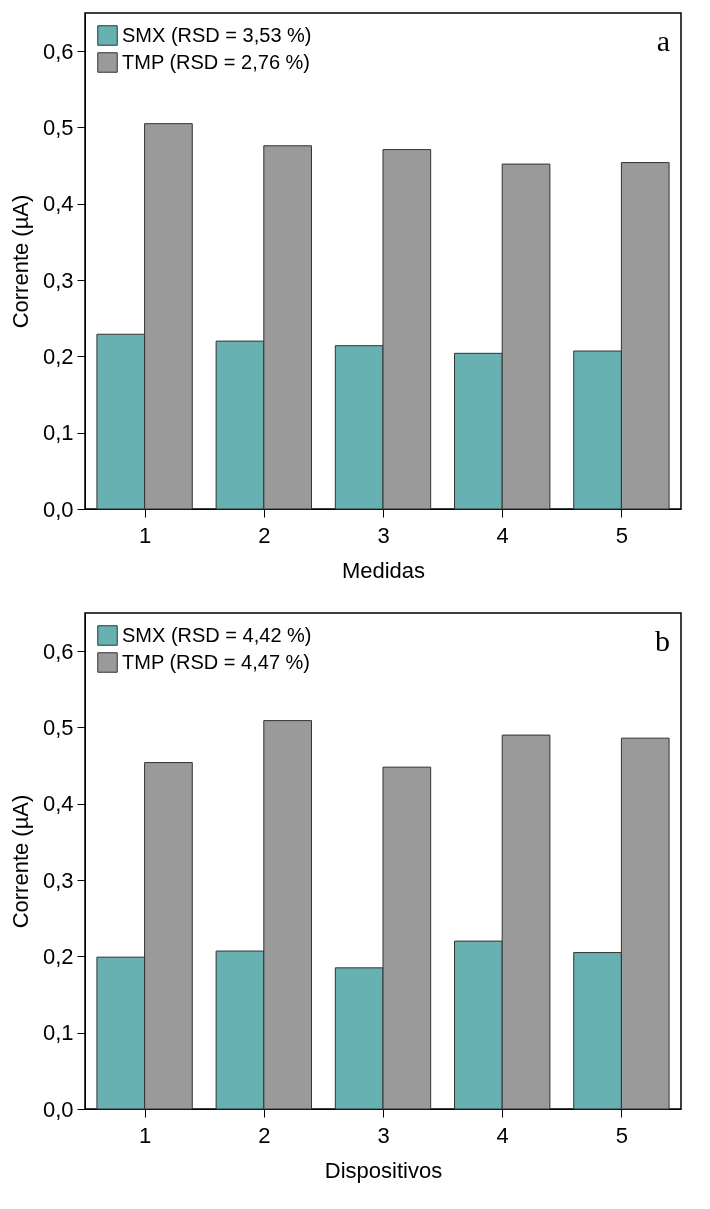  Describe the element at coordinates (383, 1170) in the screenshot. I see `x-axis-title: Dispositivos` at that location.